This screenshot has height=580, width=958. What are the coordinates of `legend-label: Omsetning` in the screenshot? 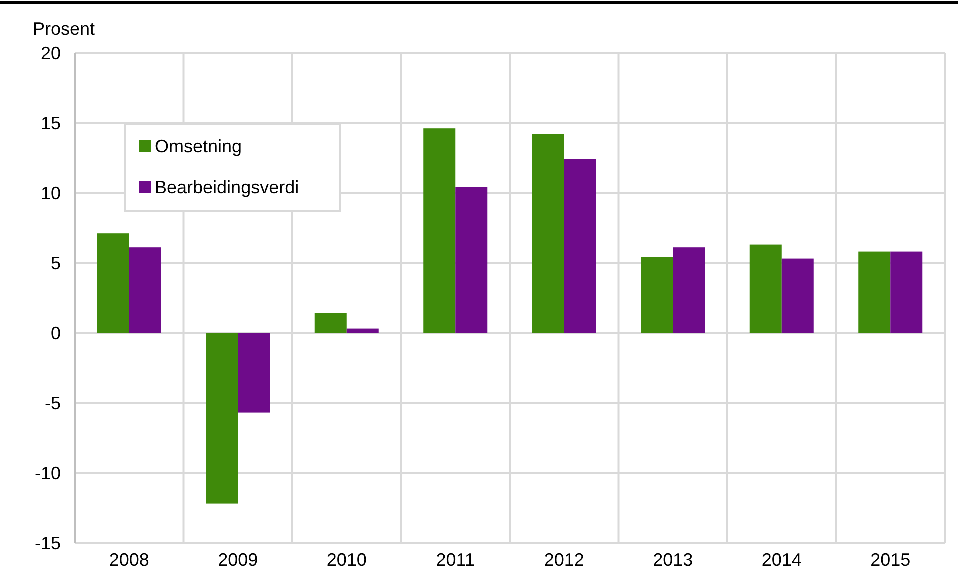 It's located at (198, 146).